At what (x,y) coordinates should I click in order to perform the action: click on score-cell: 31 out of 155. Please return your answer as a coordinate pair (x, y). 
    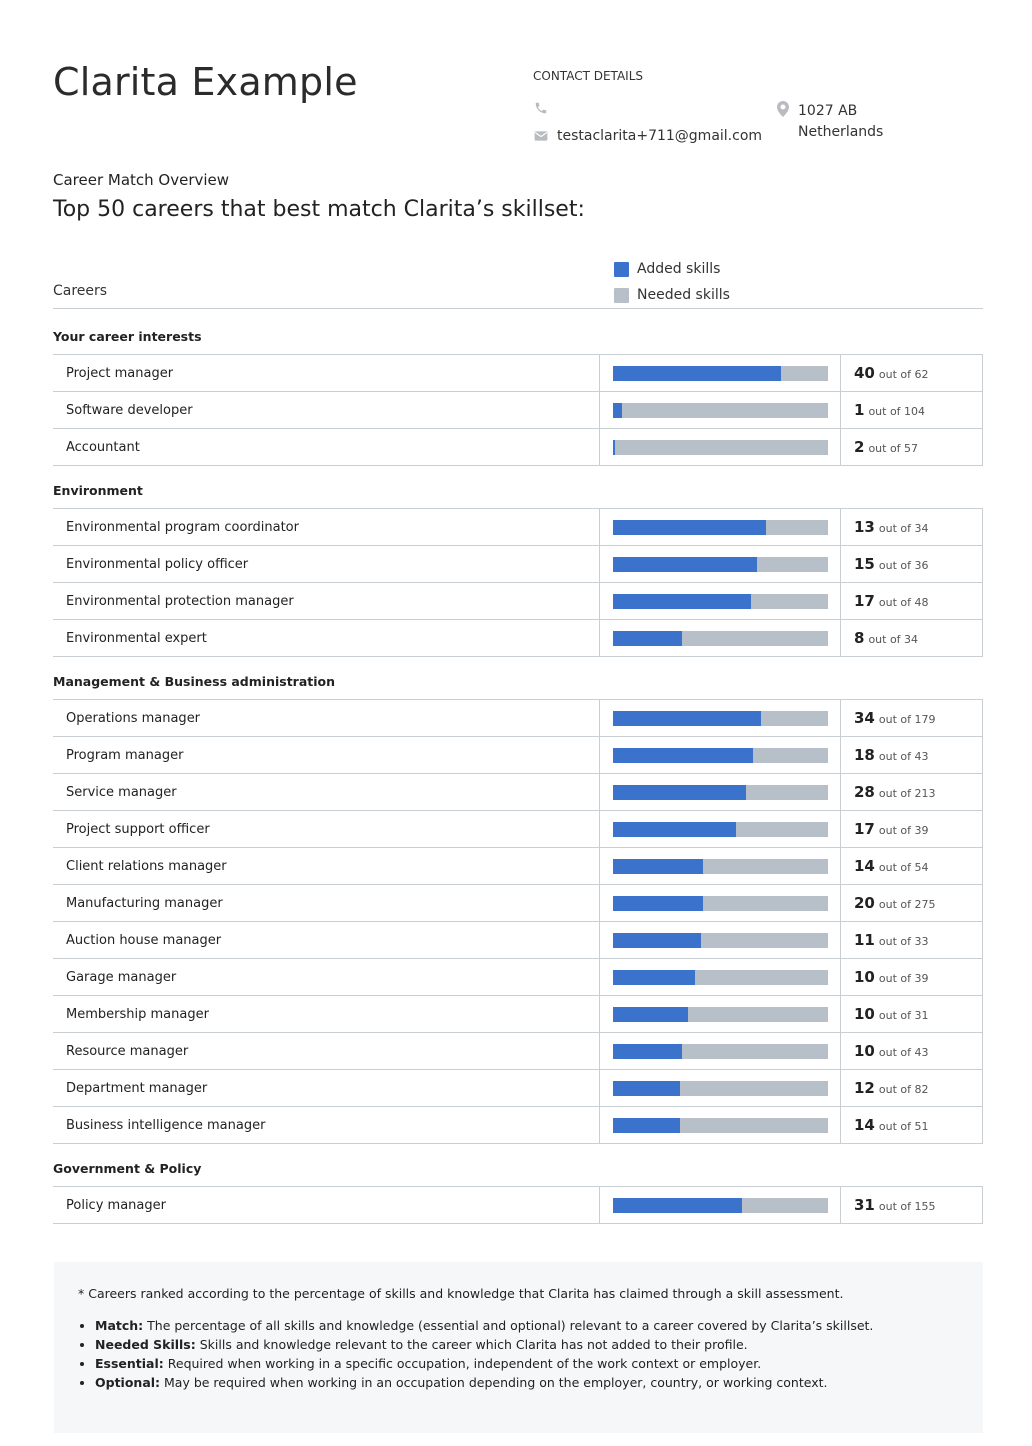
    Looking at the image, I should click on (912, 1205).